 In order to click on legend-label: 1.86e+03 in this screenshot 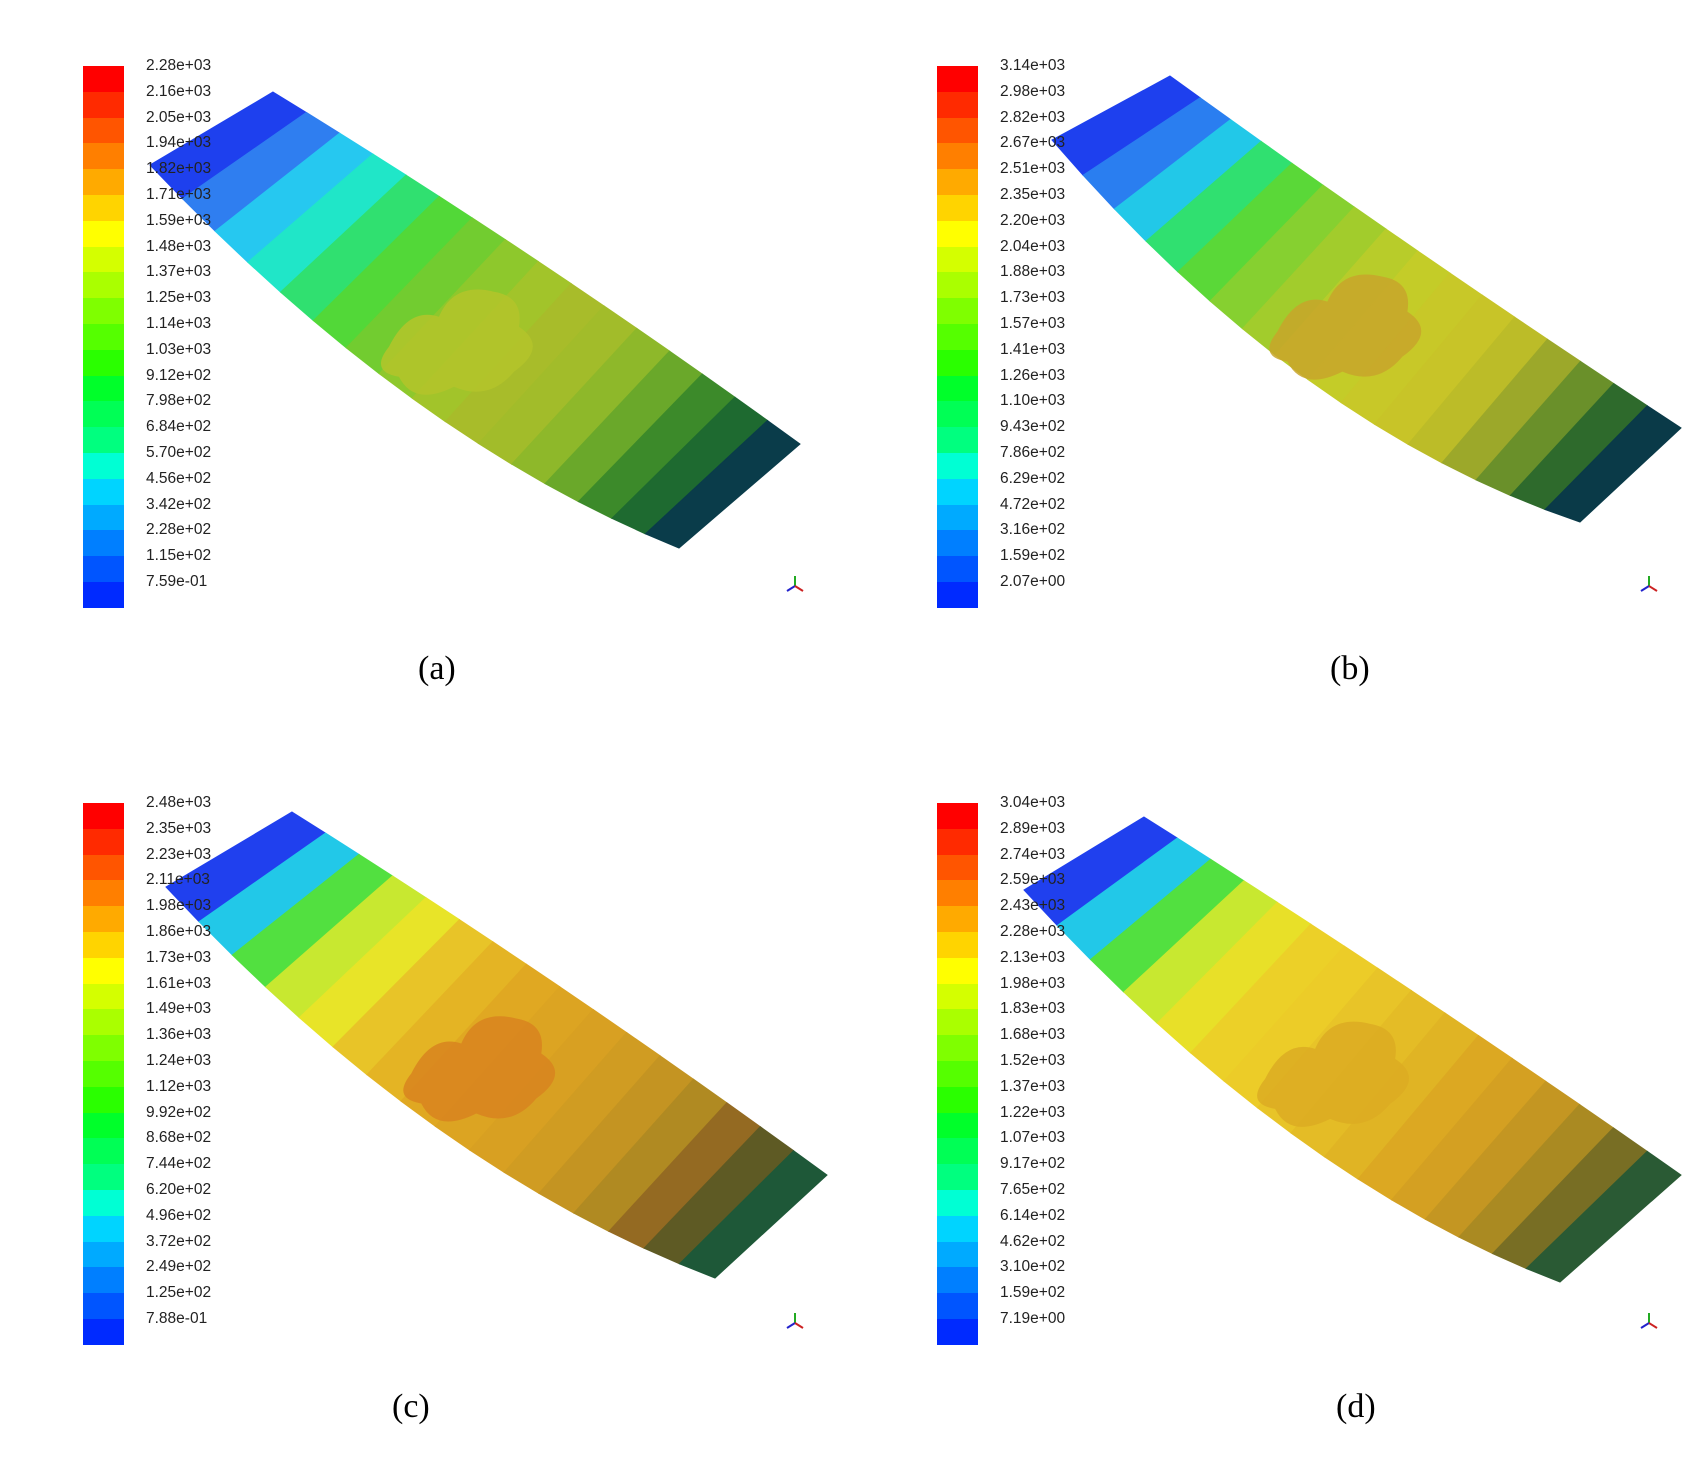, I will do `click(179, 931)`.